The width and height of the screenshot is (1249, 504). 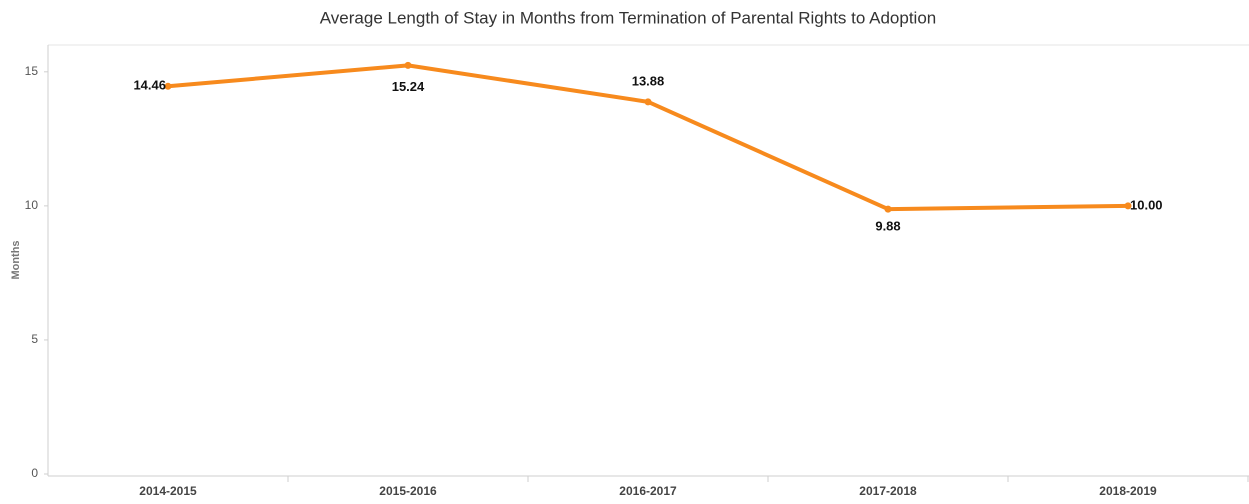 What do you see at coordinates (888, 491) in the screenshot?
I see `x-tick-label: 2017-2018` at bounding box center [888, 491].